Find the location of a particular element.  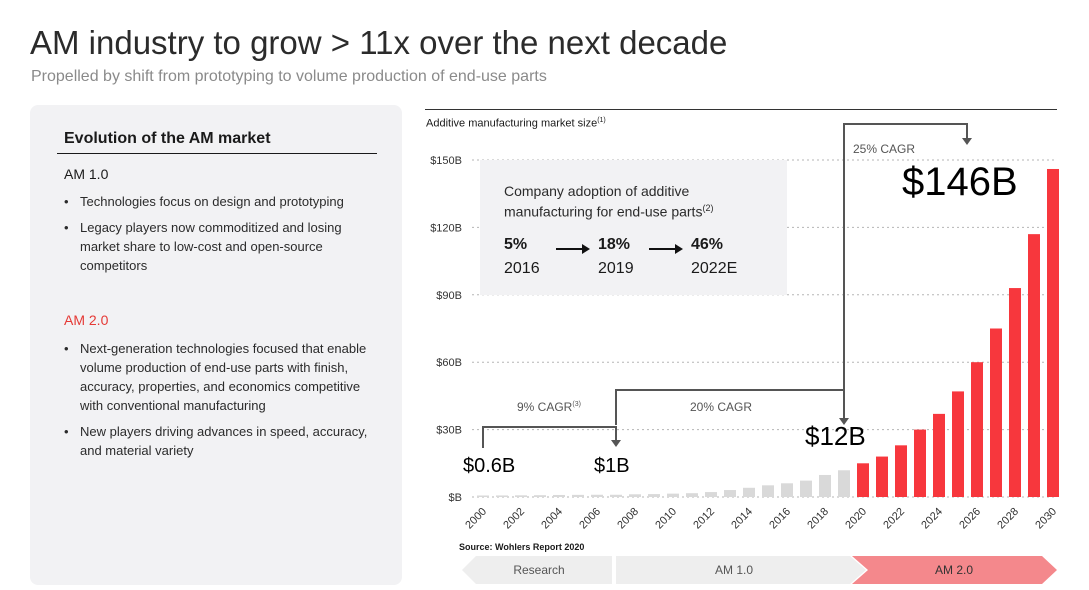

x-tick-label: 2014 is located at coordinates (742, 519).